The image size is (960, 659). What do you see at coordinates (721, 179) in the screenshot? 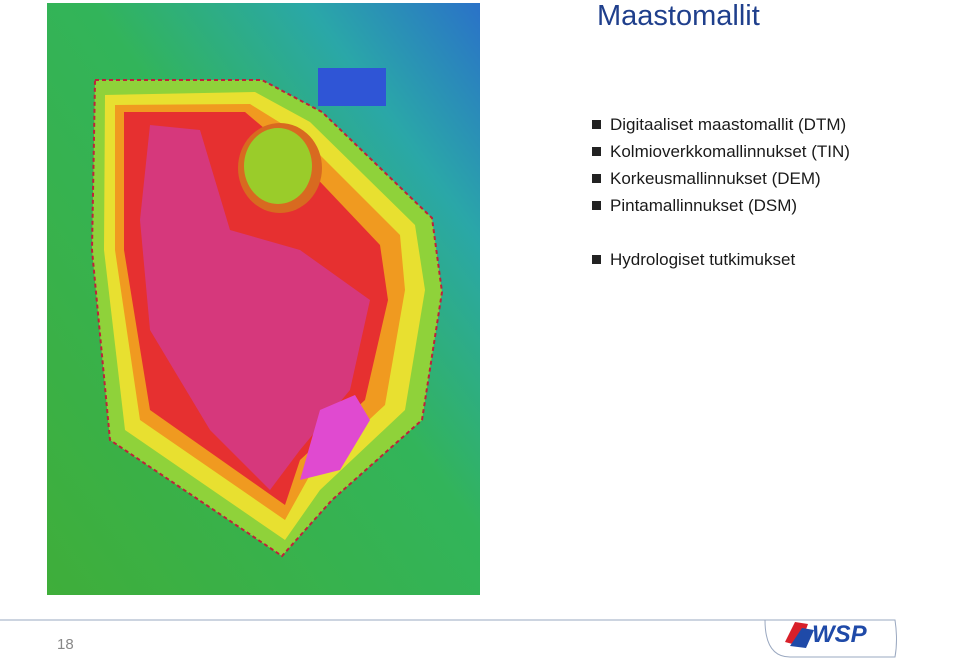
I see `bullet: Korkeusmallinnukset (DEM)` at bounding box center [721, 179].